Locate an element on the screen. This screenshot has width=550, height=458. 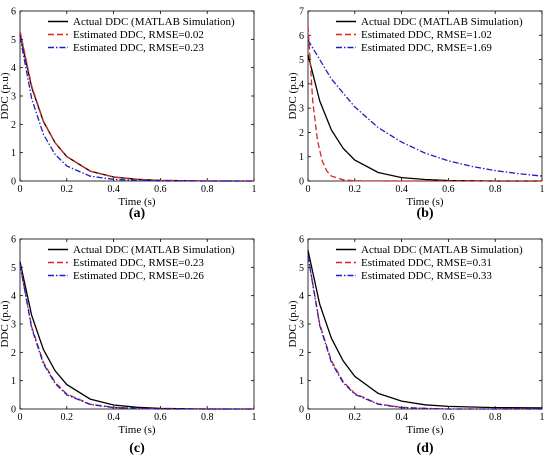
legend-entry-label: Estimated DDC, RMSE=1.02 is located at coordinates (426, 35).